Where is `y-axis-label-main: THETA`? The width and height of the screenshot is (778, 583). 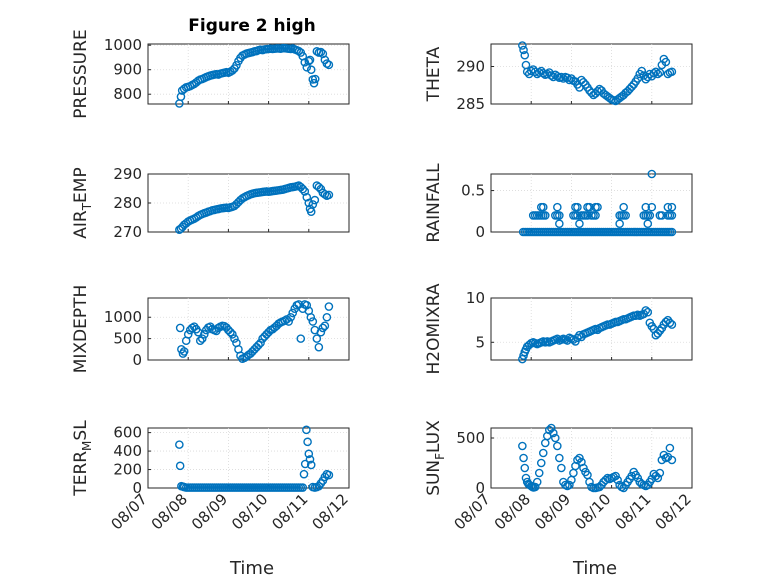
y-axis-label-main: THETA is located at coordinates (434, 74).